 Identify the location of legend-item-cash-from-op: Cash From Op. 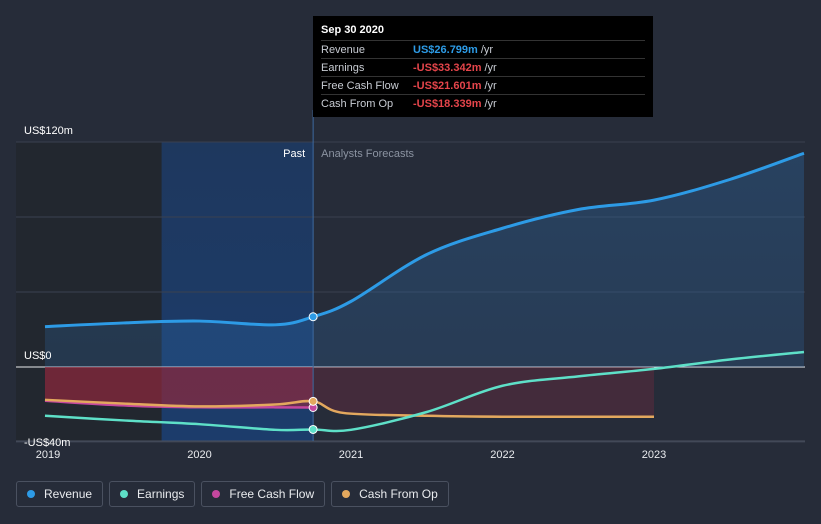
(390, 494).